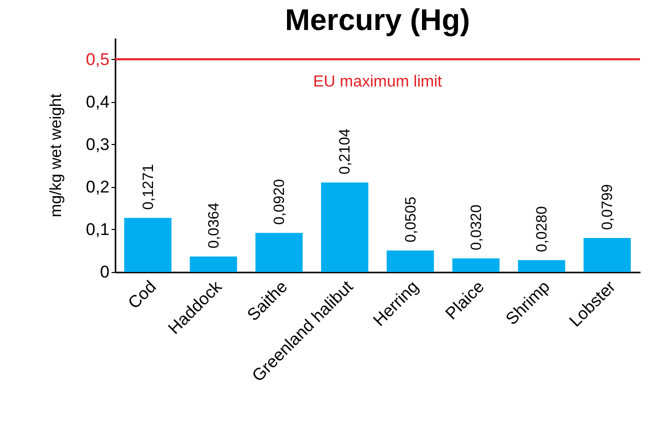  What do you see at coordinates (377, 81) in the screenshot?
I see `ref-line-label: EU maximum limit` at bounding box center [377, 81].